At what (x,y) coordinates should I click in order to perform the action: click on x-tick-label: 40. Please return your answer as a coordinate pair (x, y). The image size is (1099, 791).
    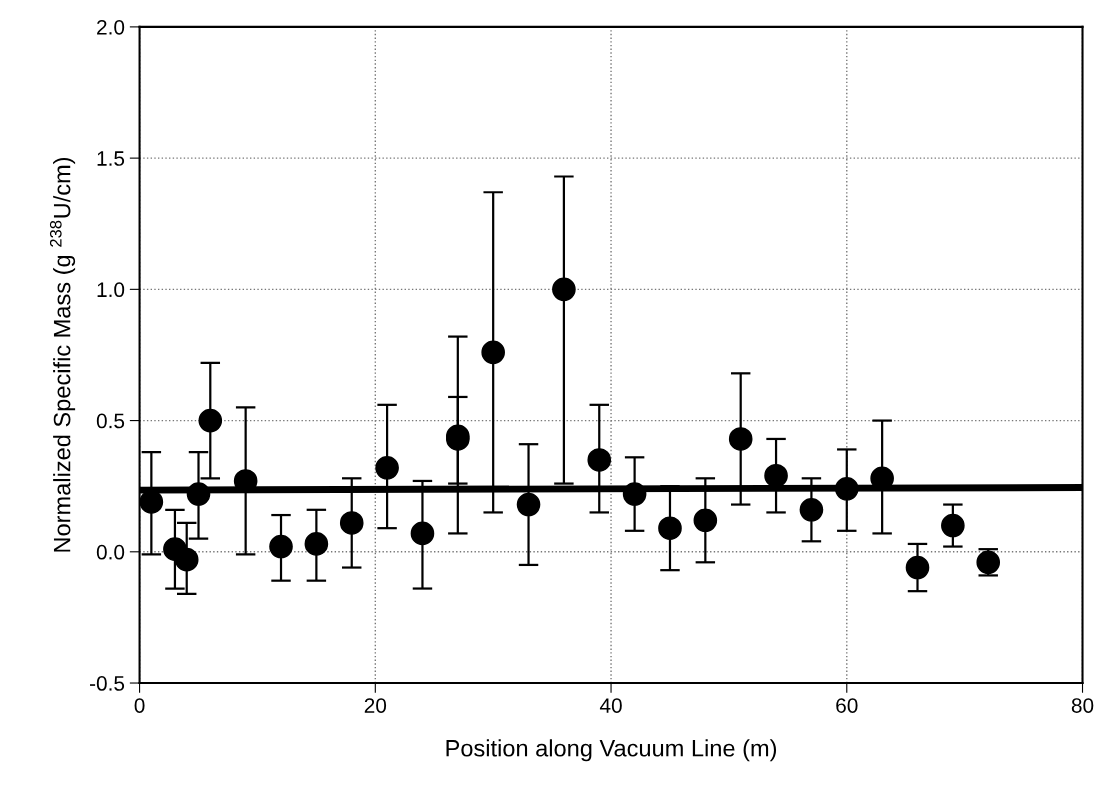
    Looking at the image, I should click on (610, 705).